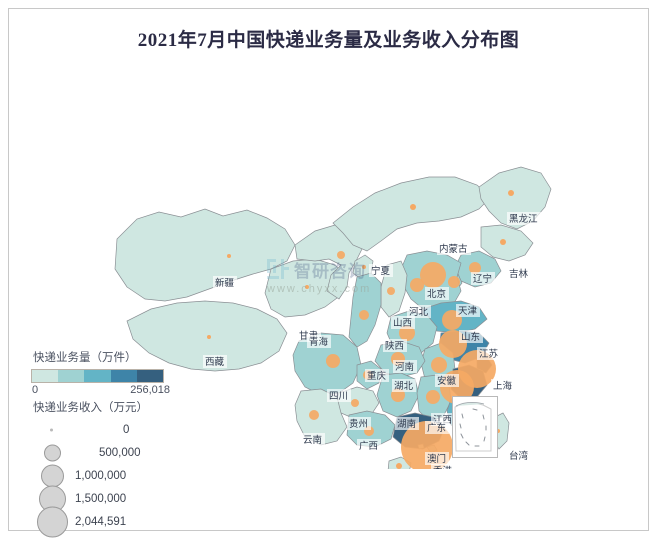 This screenshot has height=541, width=659. I want to click on province-label-辽宁: 辽宁, so click(482, 279).